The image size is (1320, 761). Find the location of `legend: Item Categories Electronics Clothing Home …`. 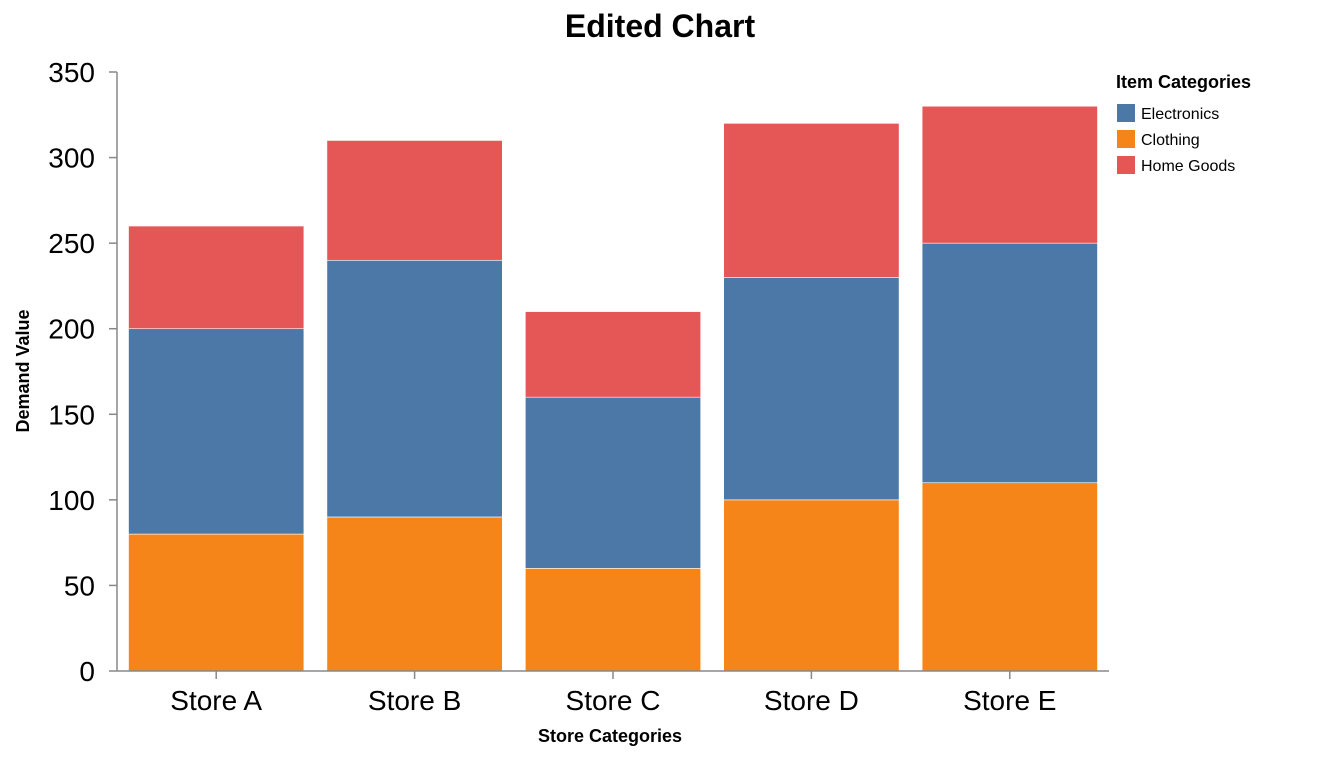

legend: Item Categories Electronics Clothing Home … is located at coordinates (1183, 123).